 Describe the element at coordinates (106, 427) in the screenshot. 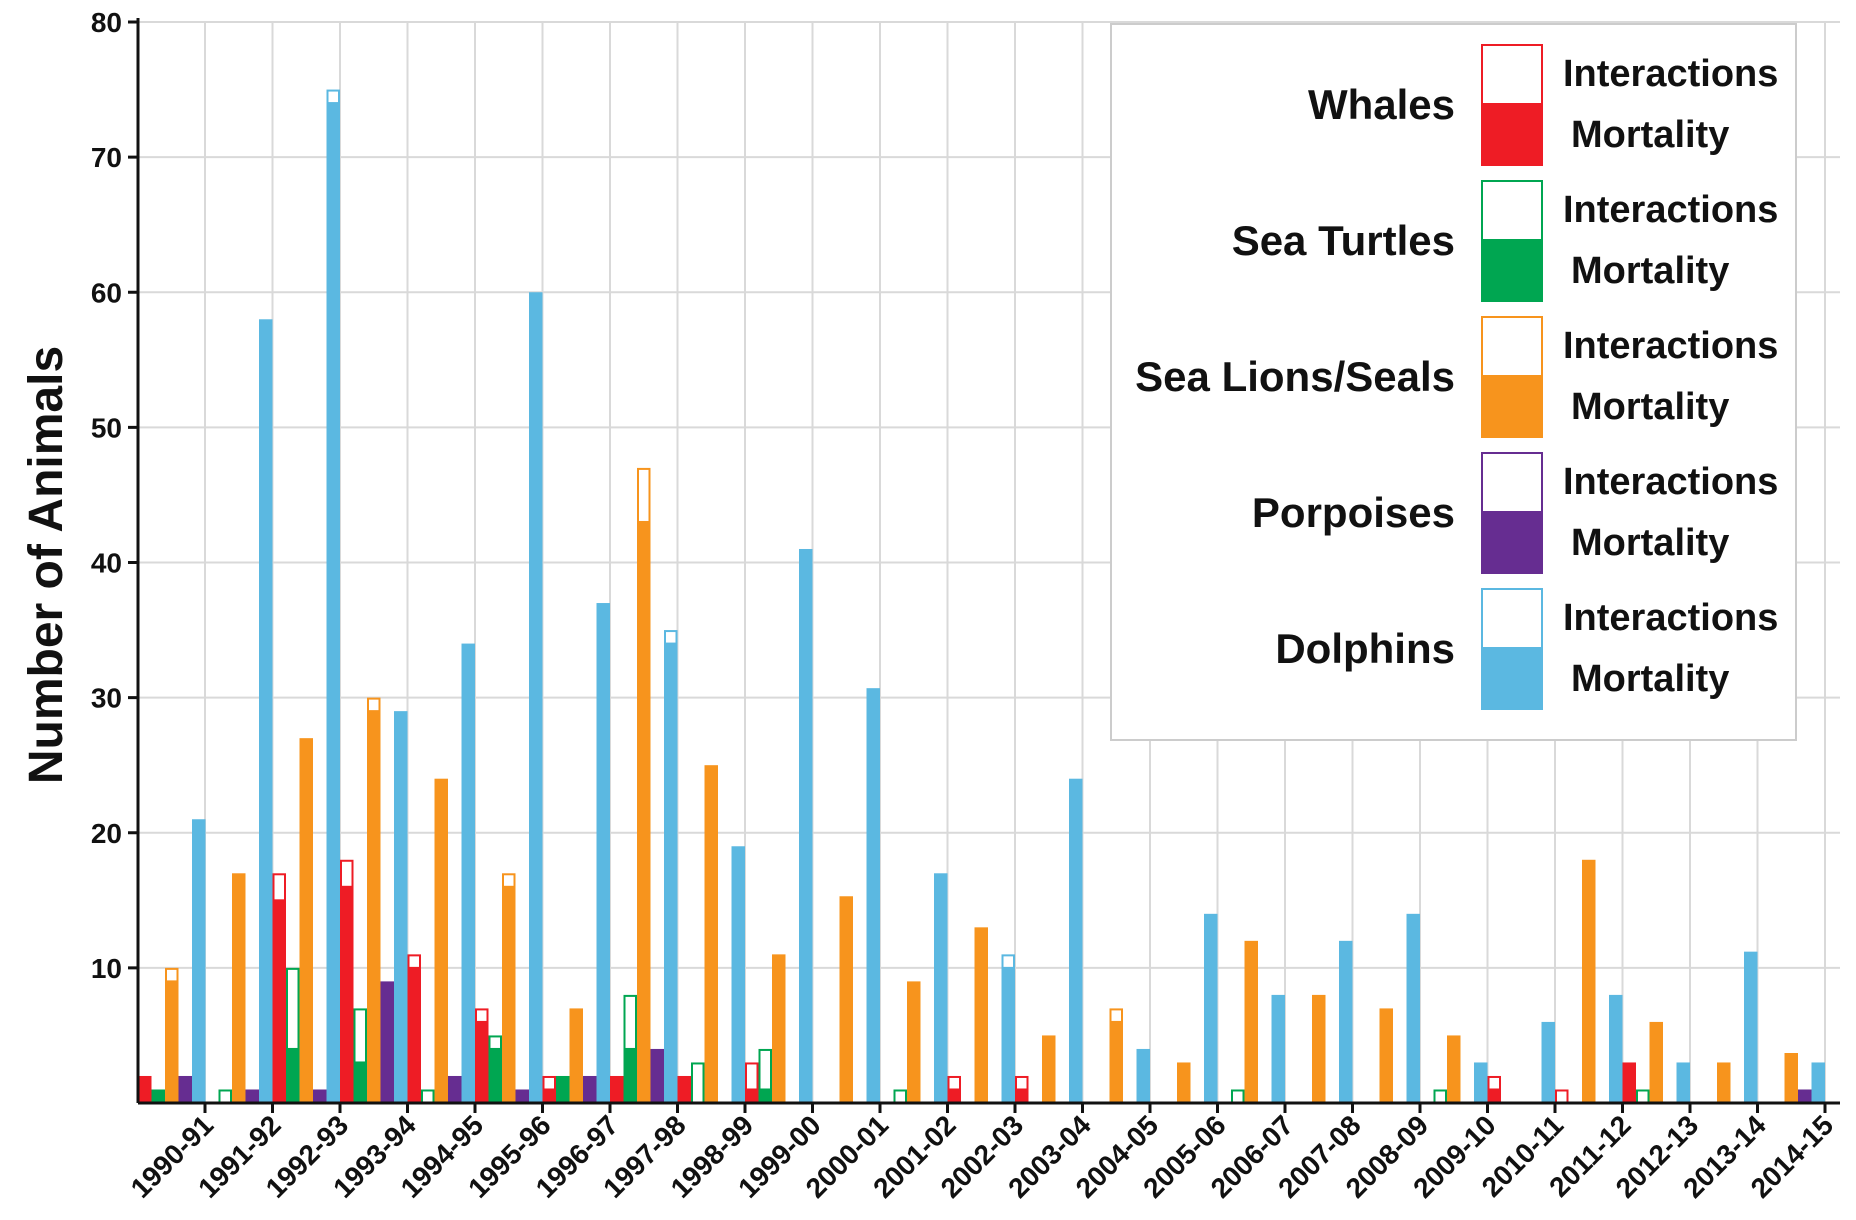

I see `y-tick-label: 50` at that location.